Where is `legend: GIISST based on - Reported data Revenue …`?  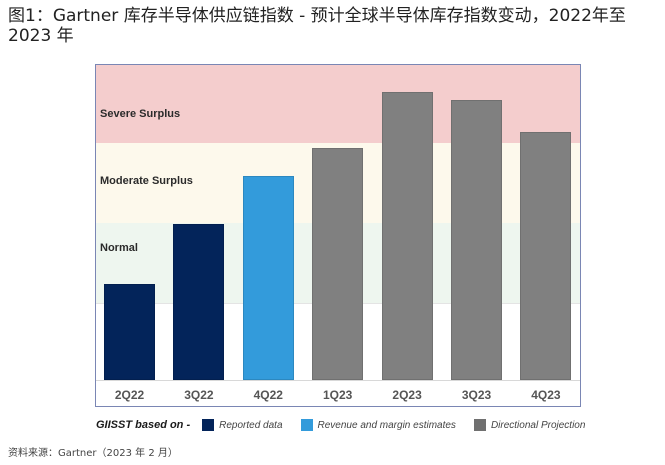
legend: GIISST based on - Reported data Revenue … is located at coordinates (349, 425).